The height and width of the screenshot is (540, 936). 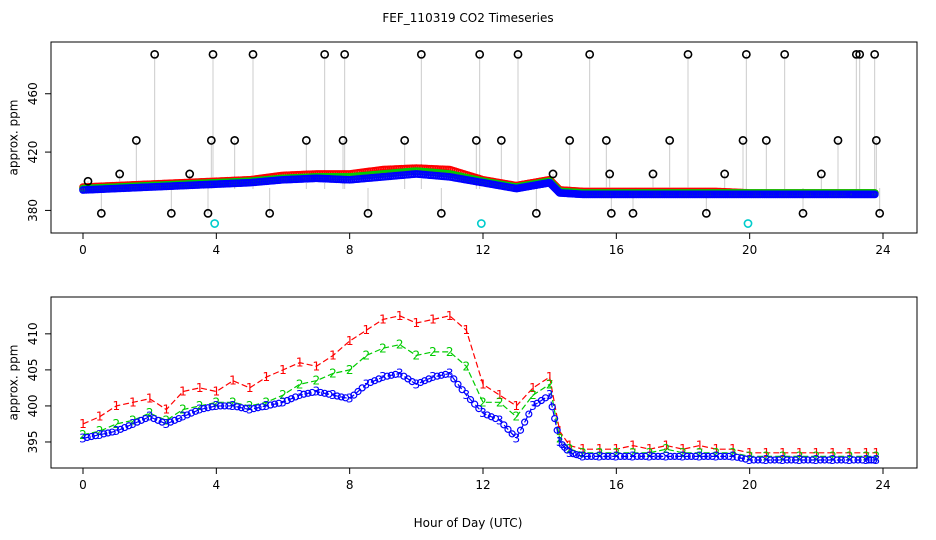 I want to click on y-axis-label: approx. ppm, so click(x=14, y=138).